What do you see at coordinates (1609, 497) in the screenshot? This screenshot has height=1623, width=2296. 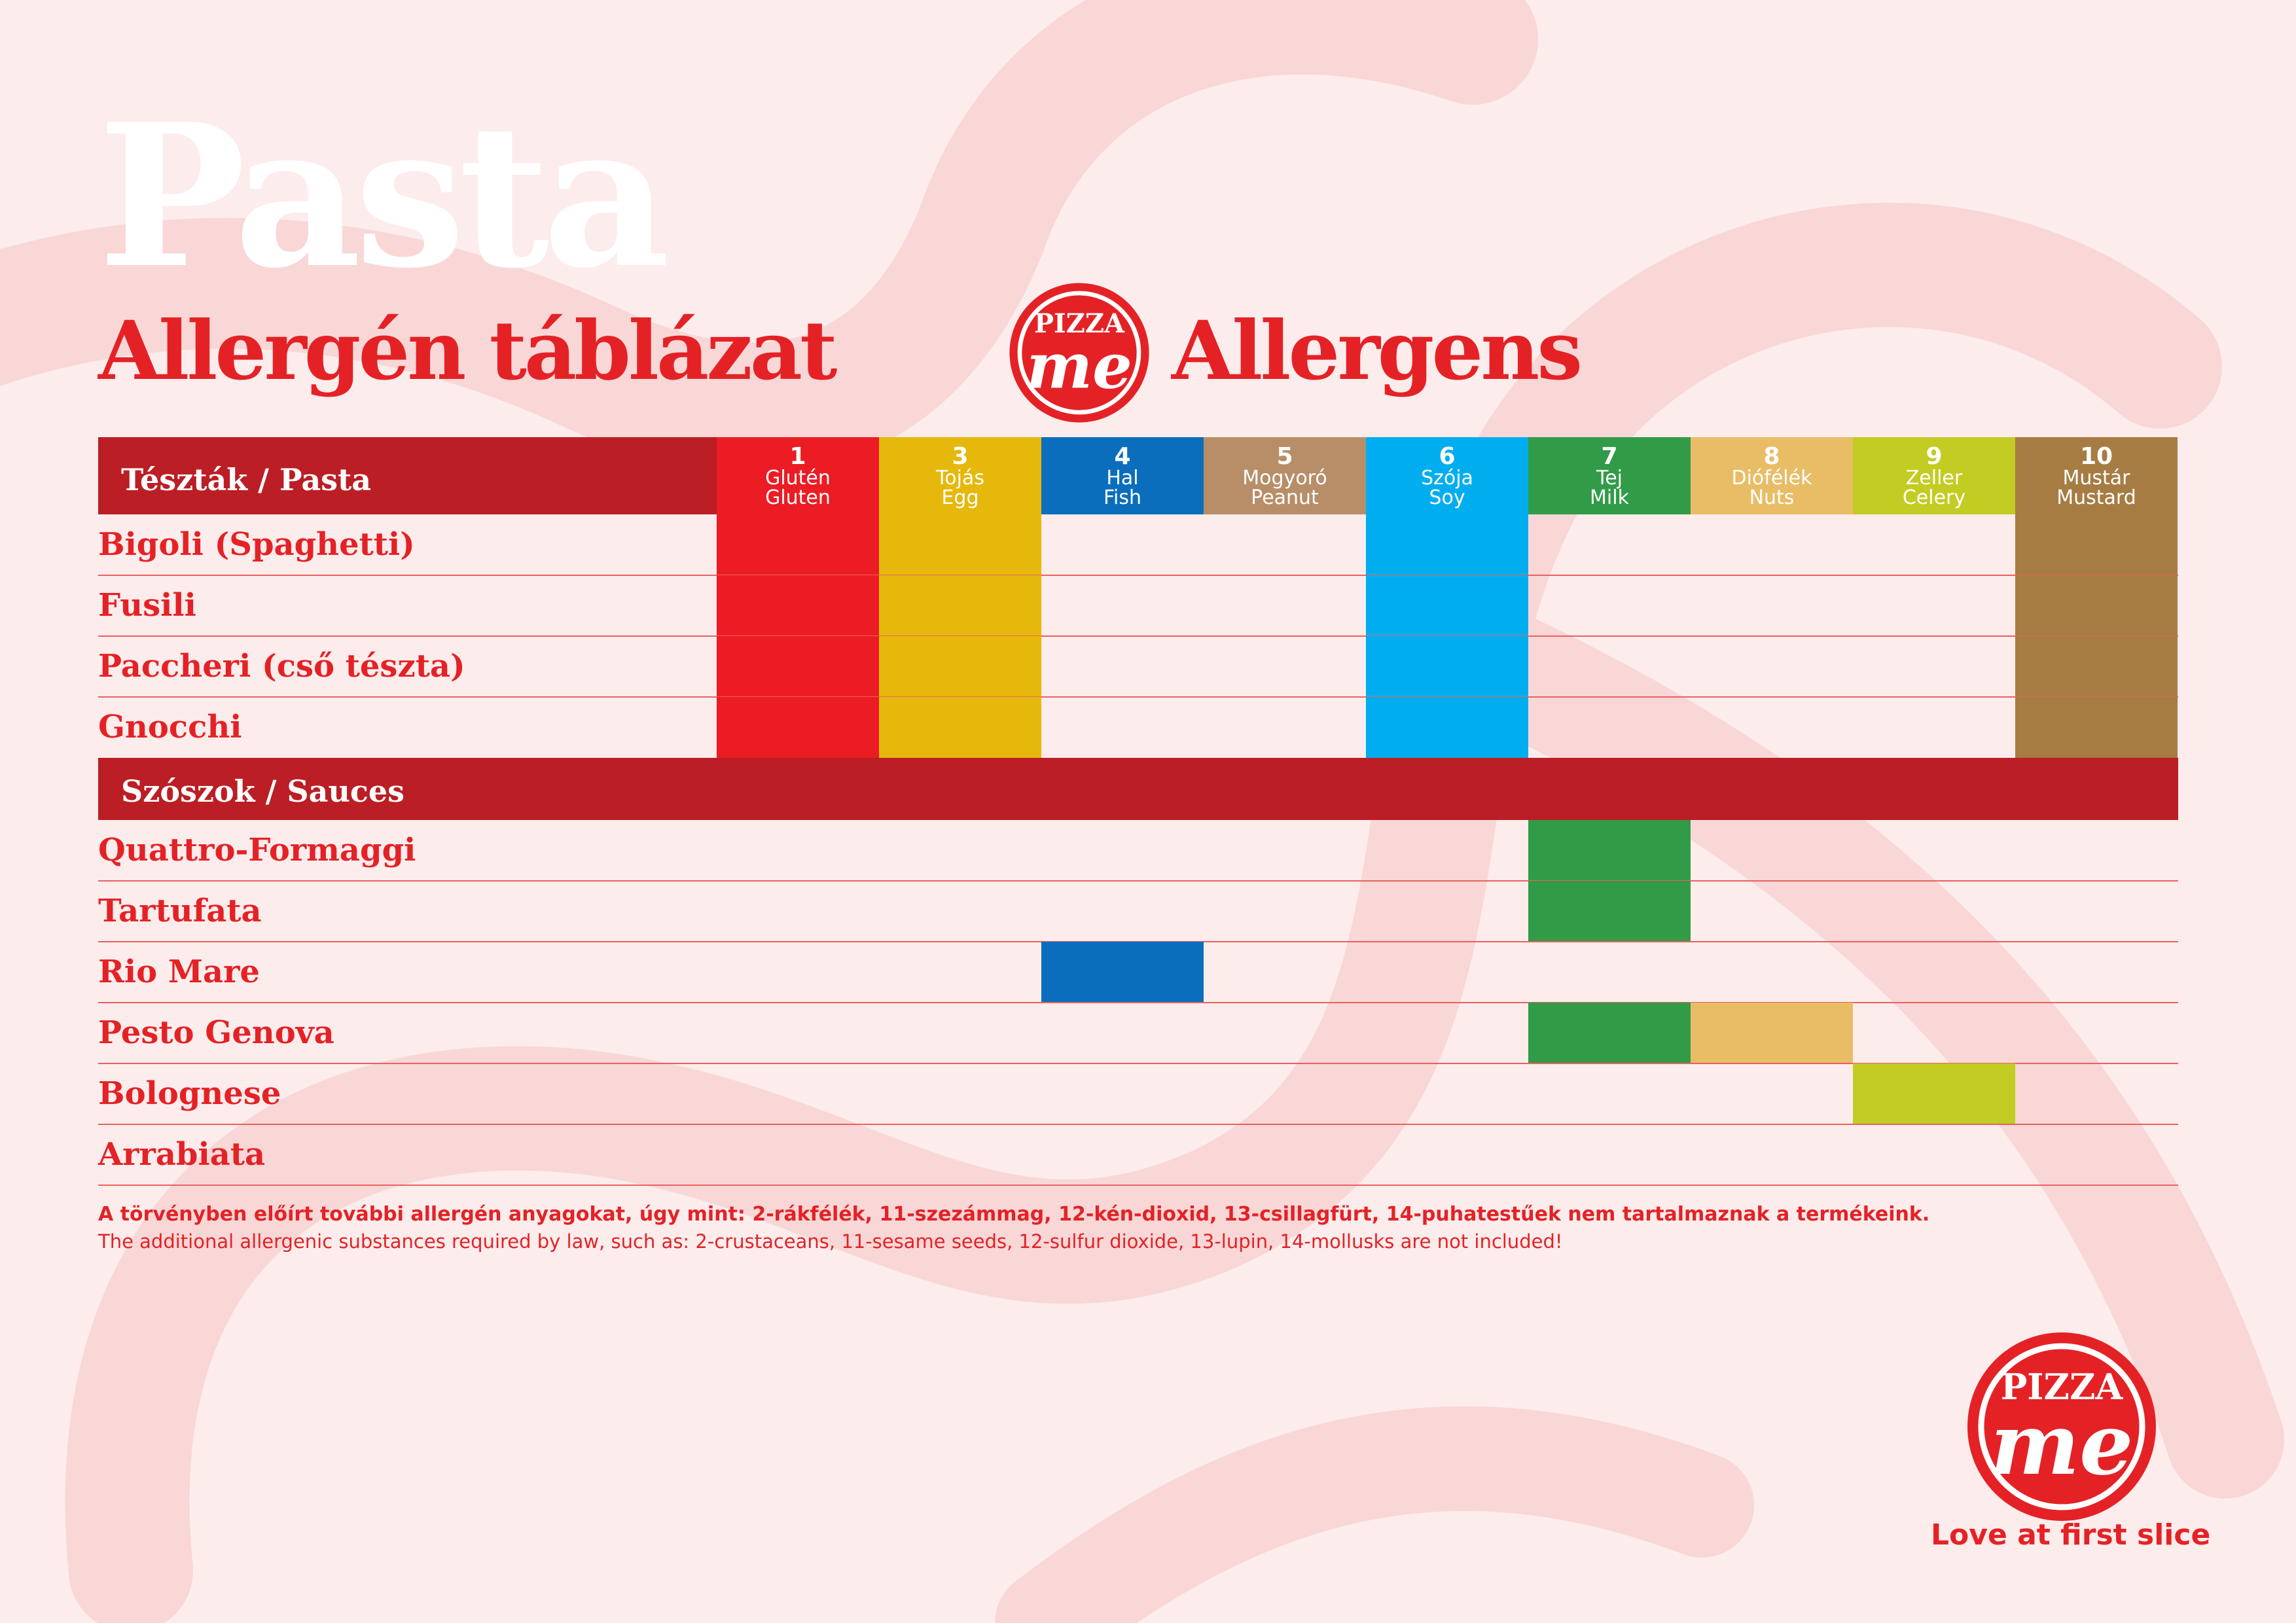 I see `allergen-name-en: Milk` at bounding box center [1609, 497].